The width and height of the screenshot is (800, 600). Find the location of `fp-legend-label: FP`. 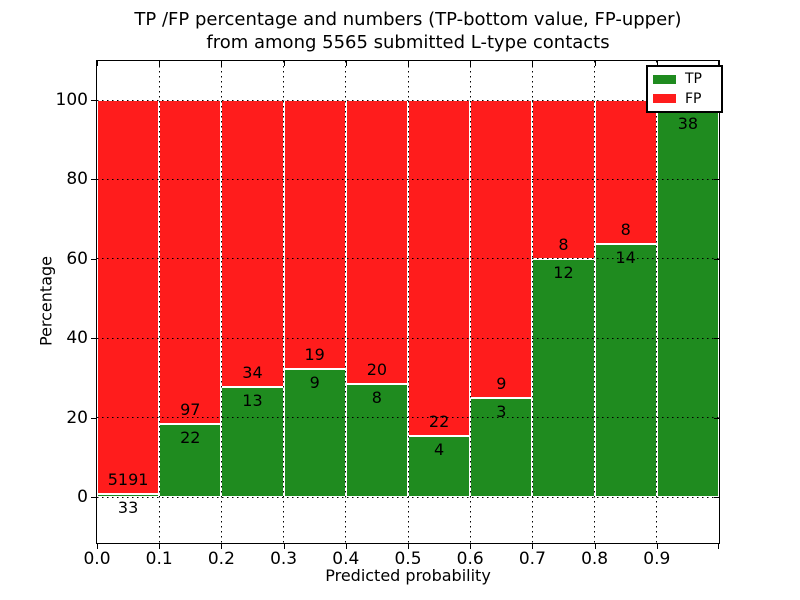

fp-legend-label: FP is located at coordinates (693, 98).